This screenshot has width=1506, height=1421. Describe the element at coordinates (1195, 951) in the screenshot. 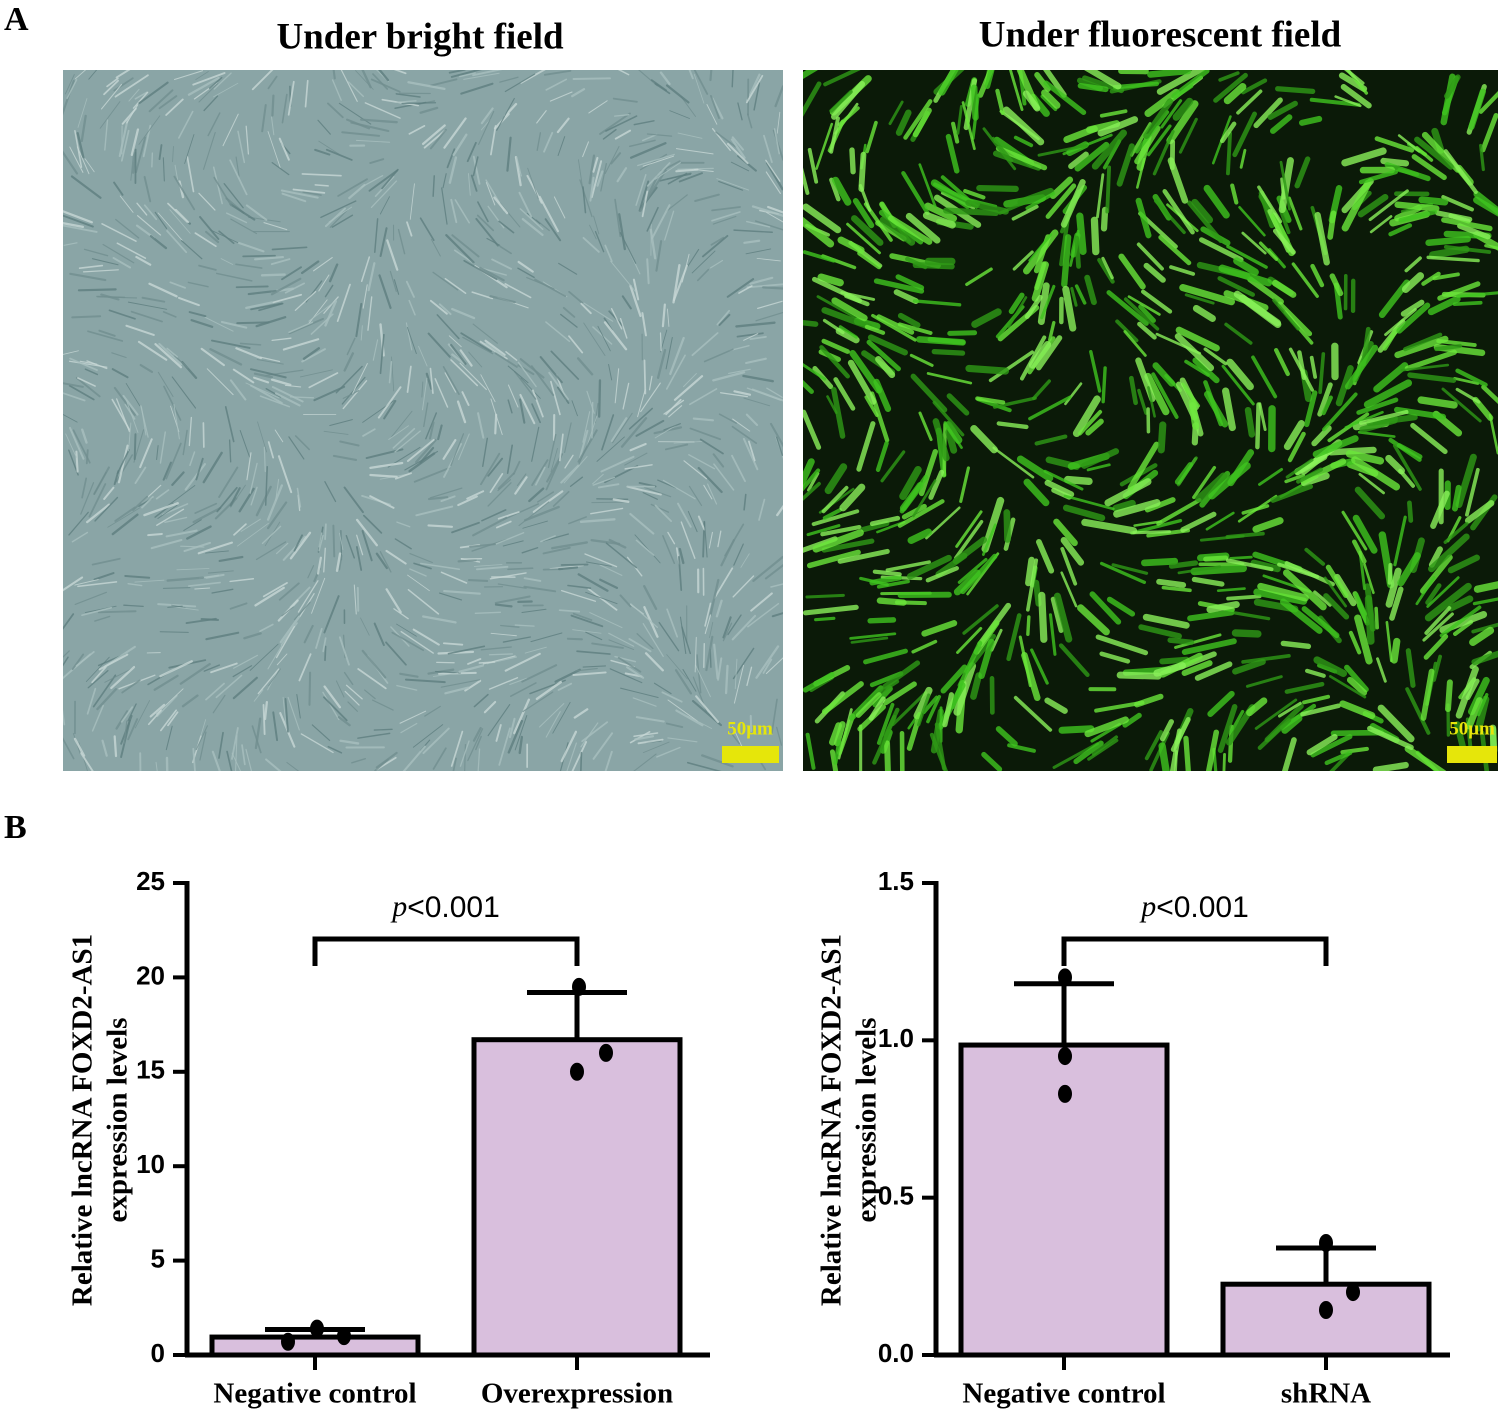

I see `significance-bracket` at that location.